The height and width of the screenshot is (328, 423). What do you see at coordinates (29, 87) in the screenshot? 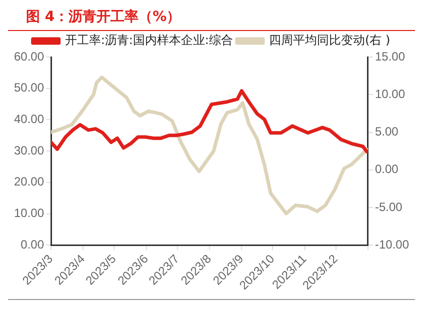
I see `y-tick-label: 50.00` at bounding box center [29, 87].